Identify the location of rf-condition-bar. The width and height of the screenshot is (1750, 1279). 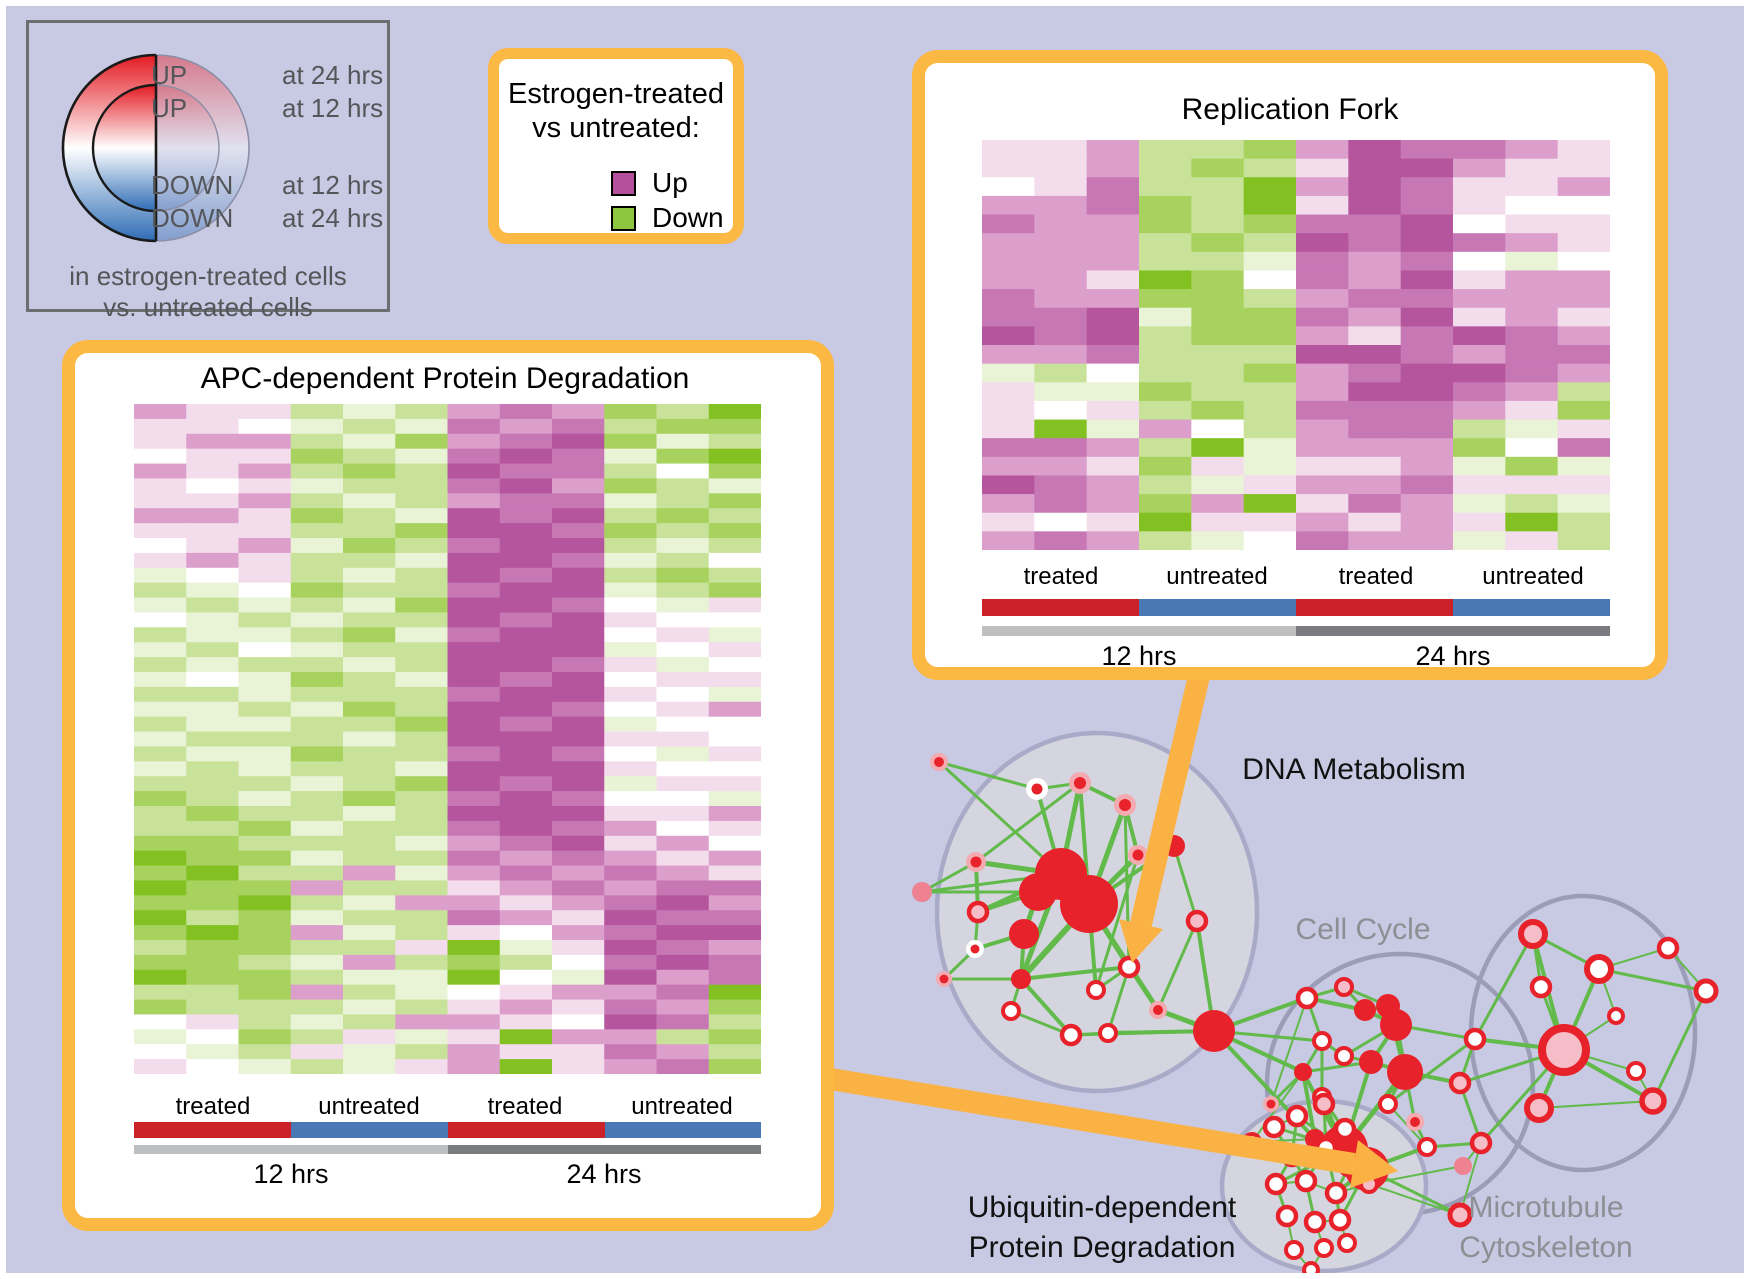
(1296, 607).